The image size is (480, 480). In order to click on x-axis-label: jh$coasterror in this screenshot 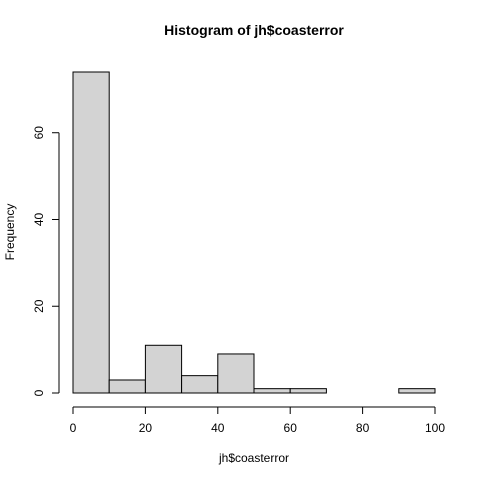, I will do `click(253, 458)`.